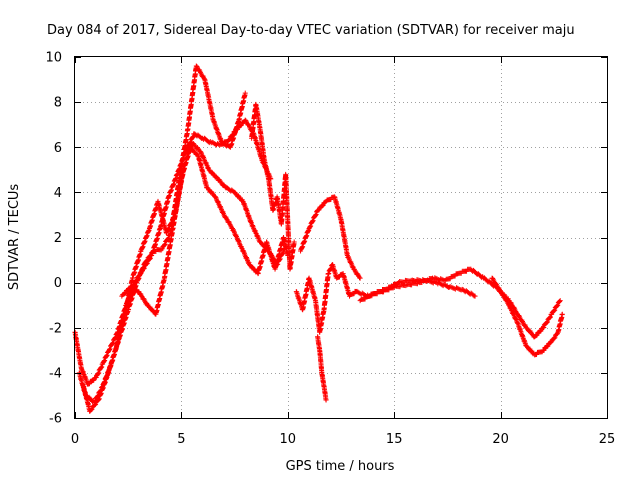 The image size is (640, 480). Describe the element at coordinates (14, 237) in the screenshot. I see `y-axis-title: SDTVAR / TECUs` at that location.